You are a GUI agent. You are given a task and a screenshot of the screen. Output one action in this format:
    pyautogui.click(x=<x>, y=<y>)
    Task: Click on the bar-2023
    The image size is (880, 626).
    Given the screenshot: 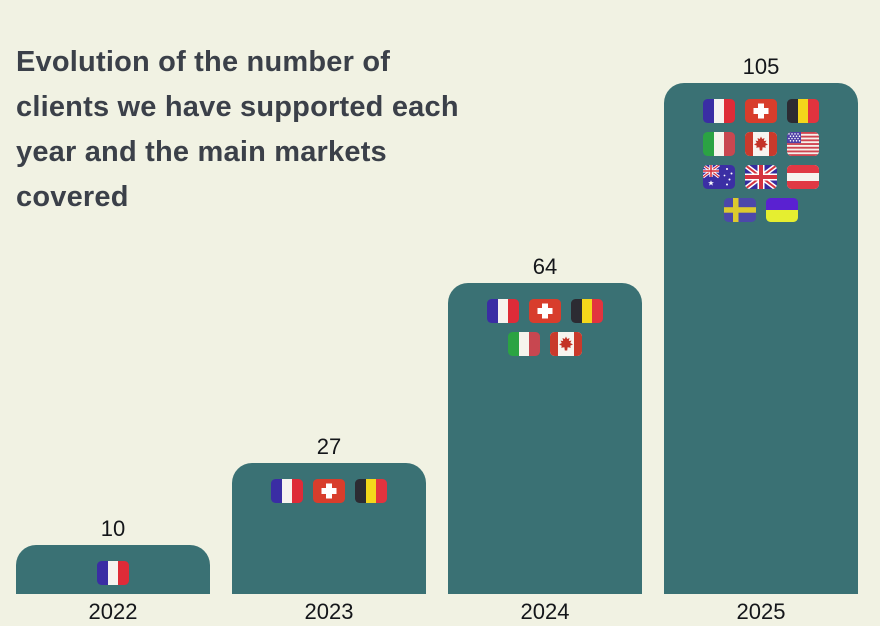 What is the action you would take?
    pyautogui.click(x=329, y=528)
    